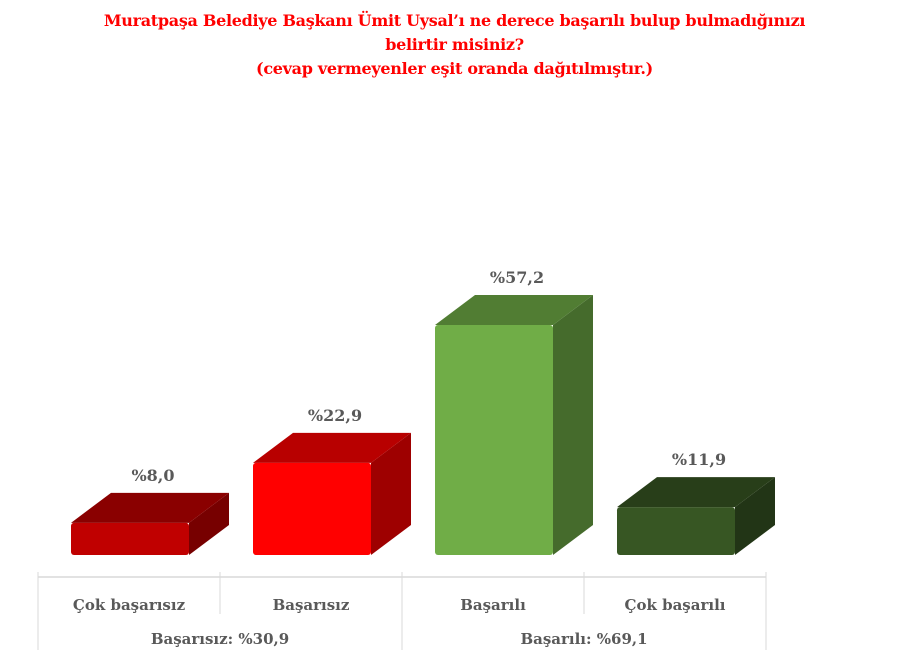  I want to click on category-label: Çok başarısız, so click(129, 605).